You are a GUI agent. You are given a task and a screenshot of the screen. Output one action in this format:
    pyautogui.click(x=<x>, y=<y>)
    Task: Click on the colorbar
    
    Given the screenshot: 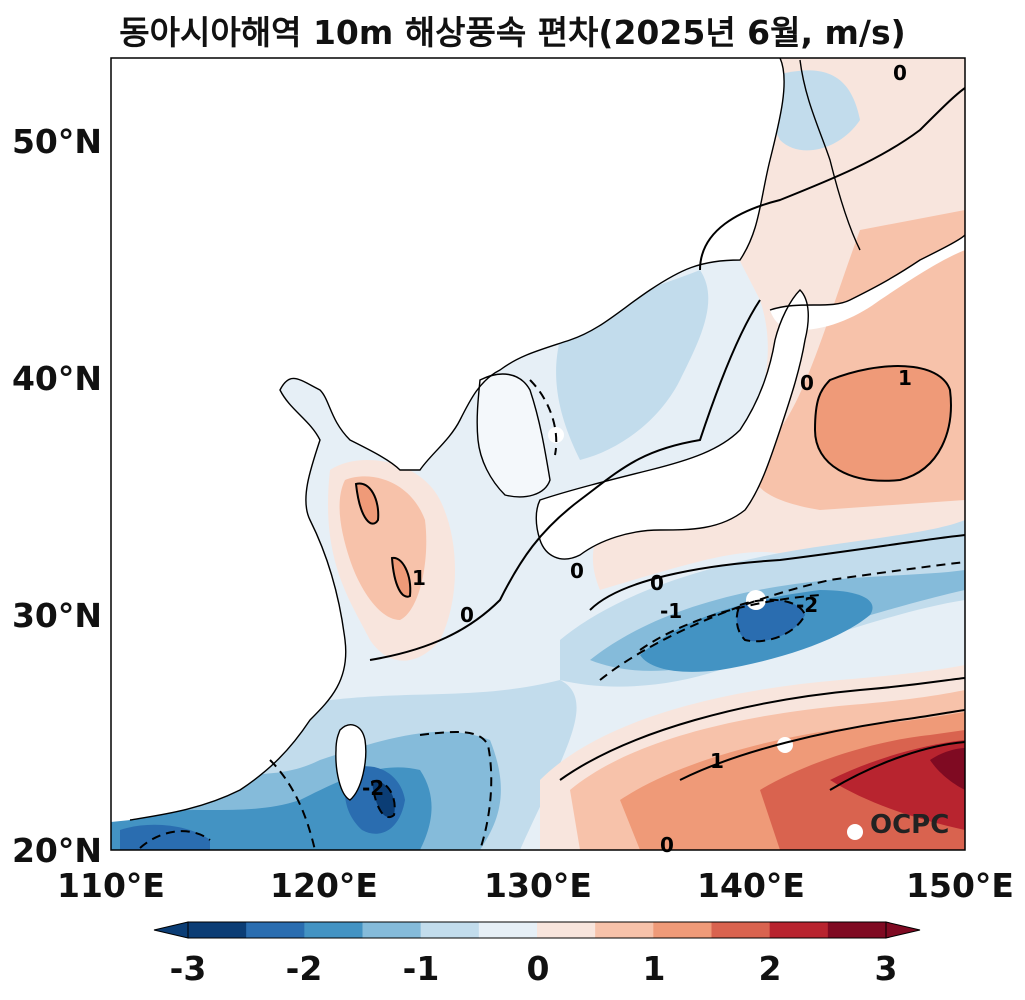 What is the action you would take?
    pyautogui.click(x=537, y=930)
    